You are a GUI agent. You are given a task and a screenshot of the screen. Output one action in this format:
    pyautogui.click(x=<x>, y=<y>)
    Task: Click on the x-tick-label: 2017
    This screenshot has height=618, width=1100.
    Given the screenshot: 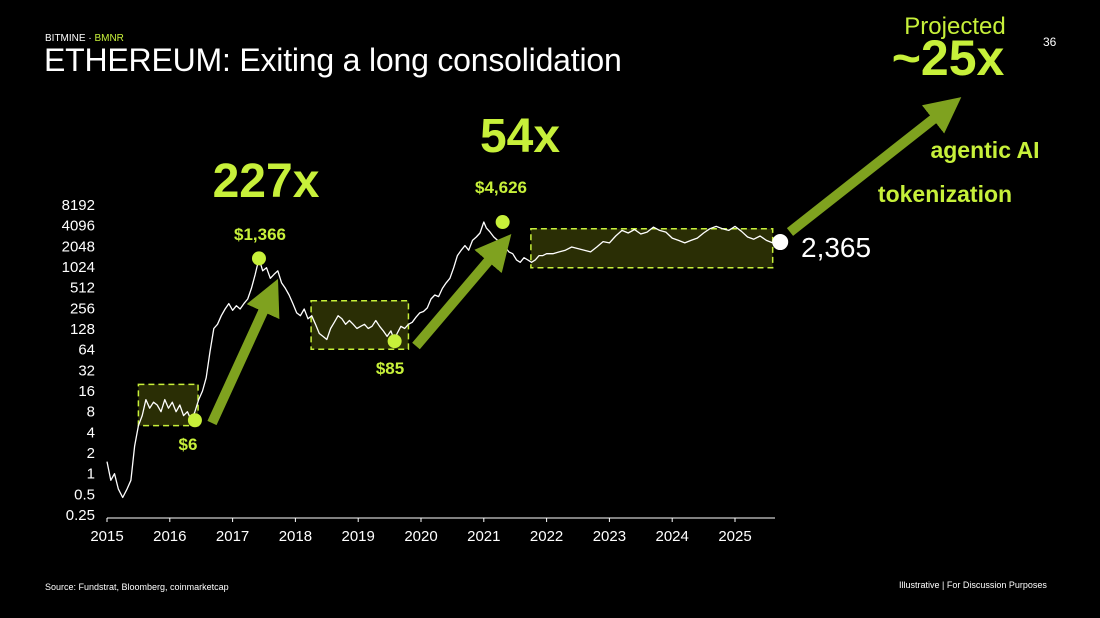 What is the action you would take?
    pyautogui.click(x=232, y=536)
    